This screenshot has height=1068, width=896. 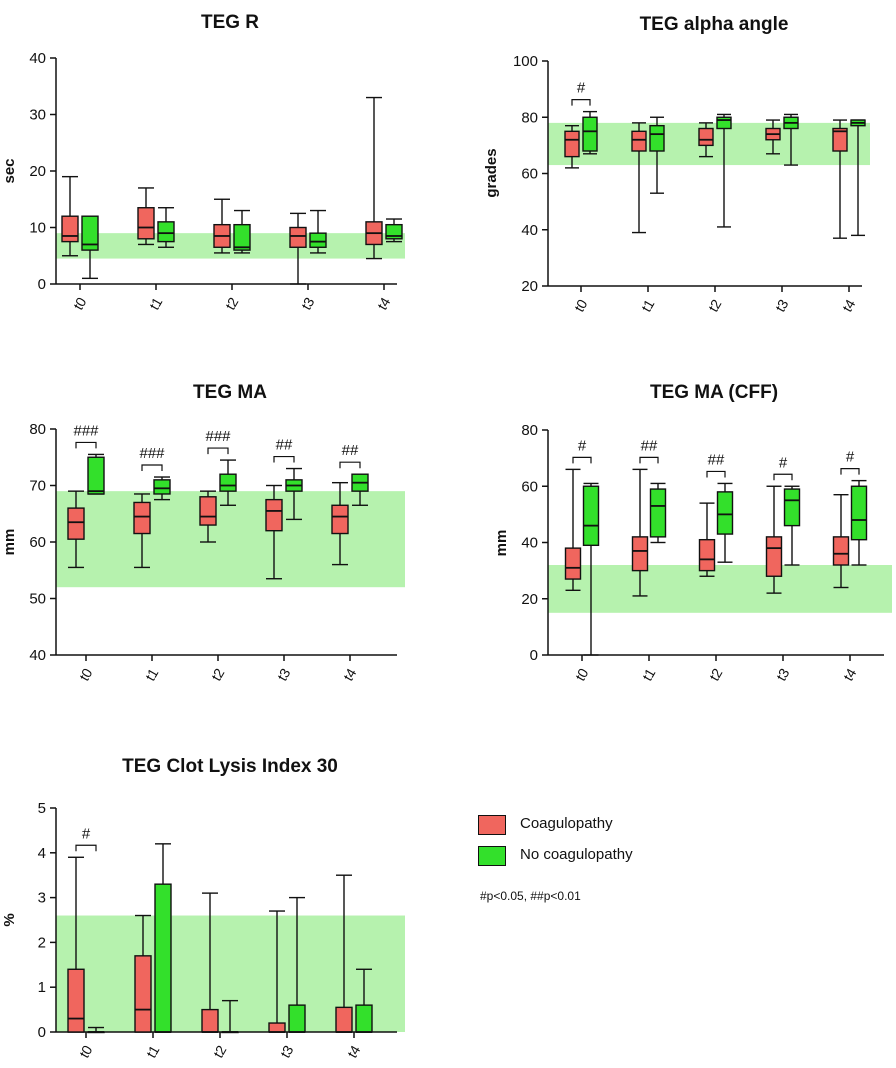 What do you see at coordinates (491, 172) in the screenshot?
I see `y-axis-label: grades` at bounding box center [491, 172].